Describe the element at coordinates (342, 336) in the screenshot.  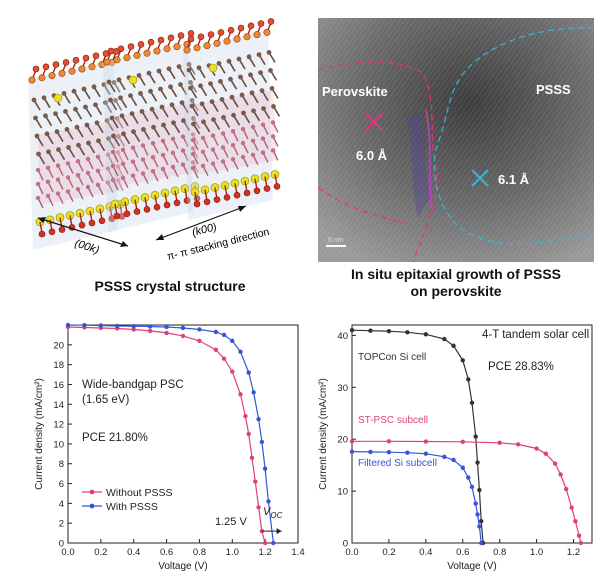
I see `y-tick-label: 40` at that location.